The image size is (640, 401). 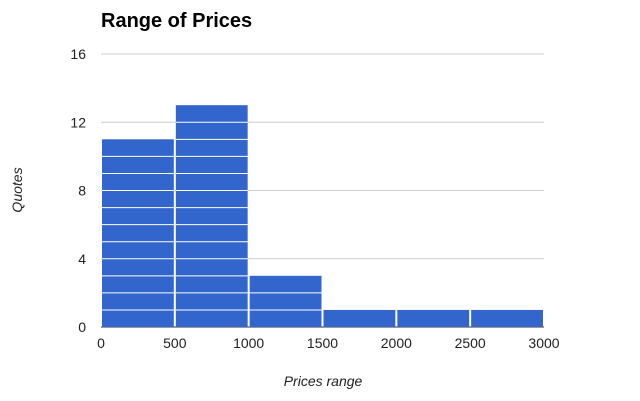 I want to click on x-axis-ticks: 0 500 1000 1500 2000 2500 3000, so click(x=328, y=343).